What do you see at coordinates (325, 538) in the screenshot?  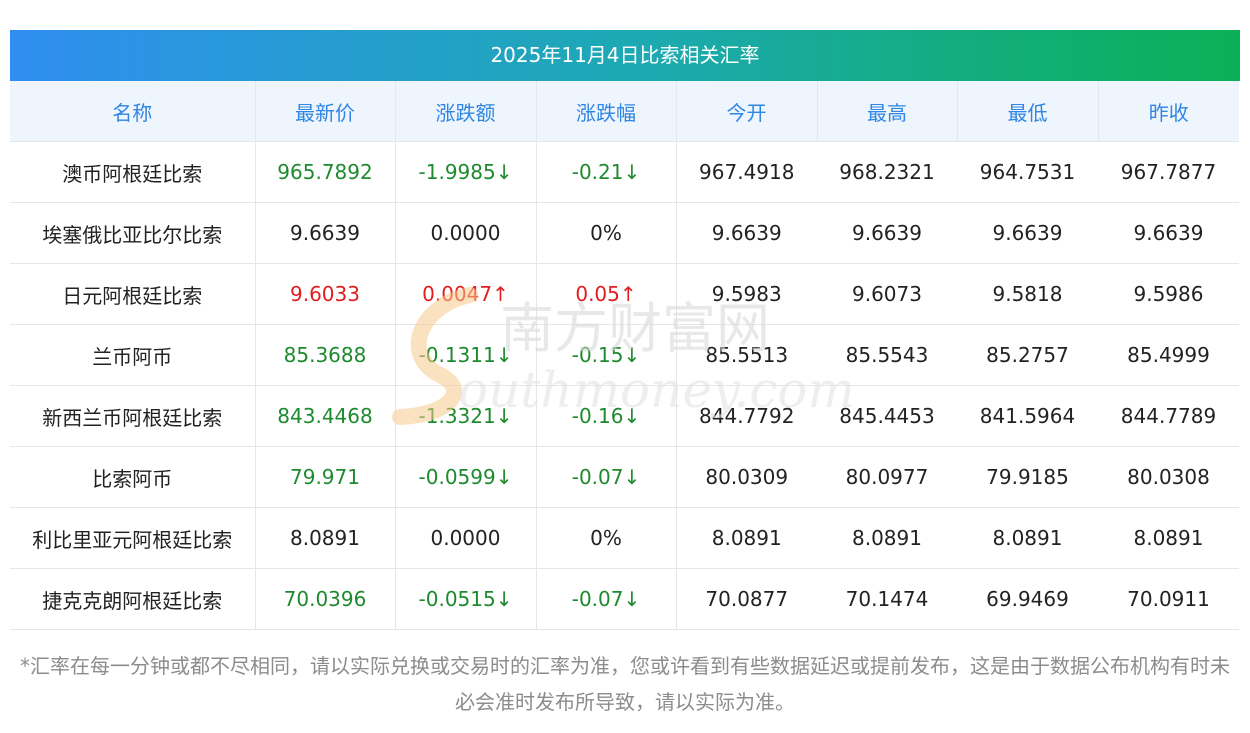 I see `latest-price-cell: 8.0891` at bounding box center [325, 538].